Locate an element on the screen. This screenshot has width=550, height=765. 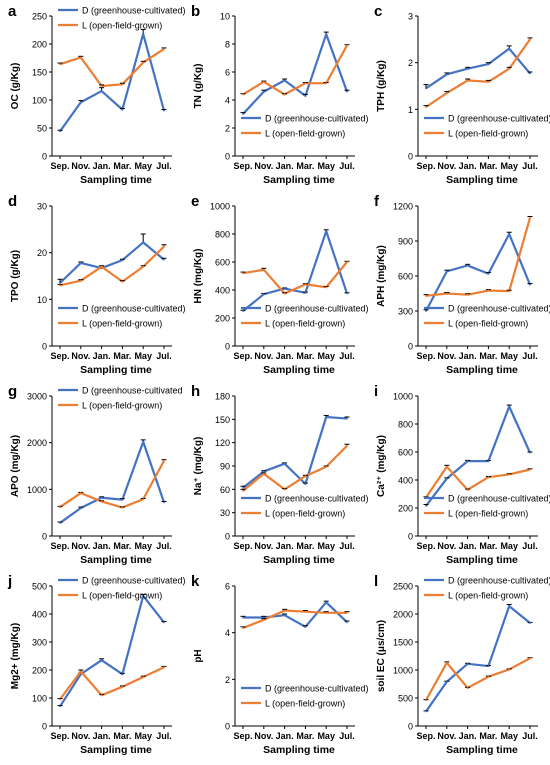
y-tick-label: 2500 is located at coordinates (403, 587).